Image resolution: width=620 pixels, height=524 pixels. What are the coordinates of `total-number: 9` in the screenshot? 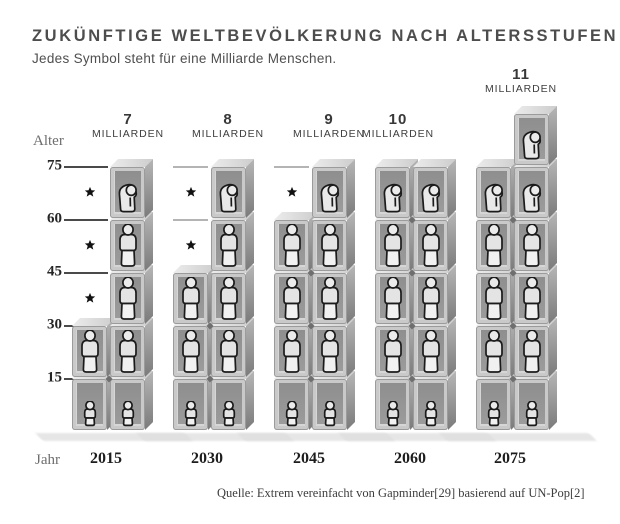 It's located at (329, 119).